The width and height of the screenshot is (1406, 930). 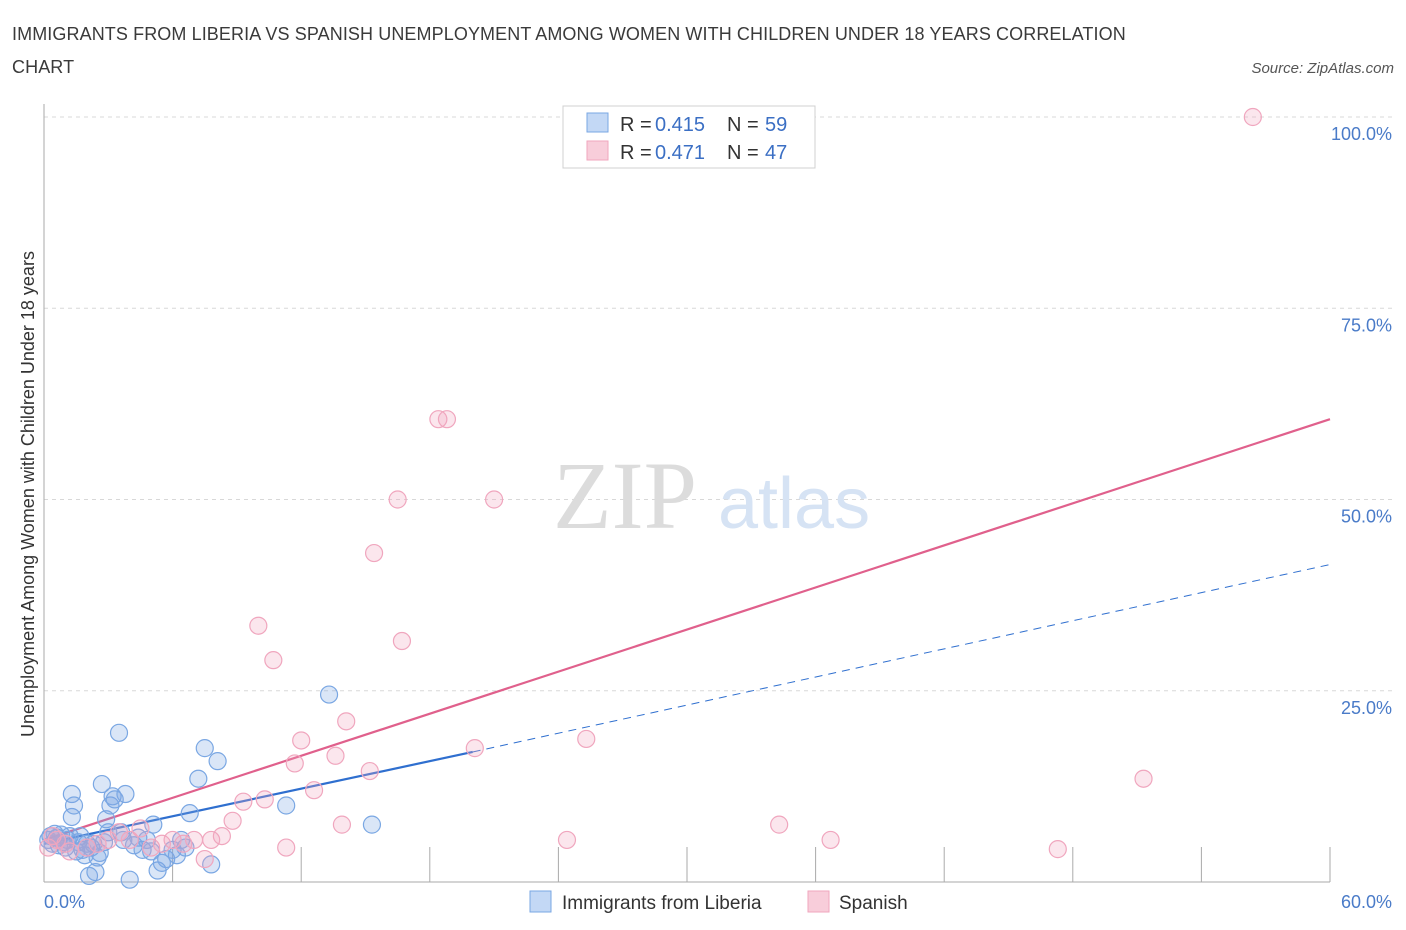 I want to click on spanish-legend-swatch, so click(x=597, y=150).